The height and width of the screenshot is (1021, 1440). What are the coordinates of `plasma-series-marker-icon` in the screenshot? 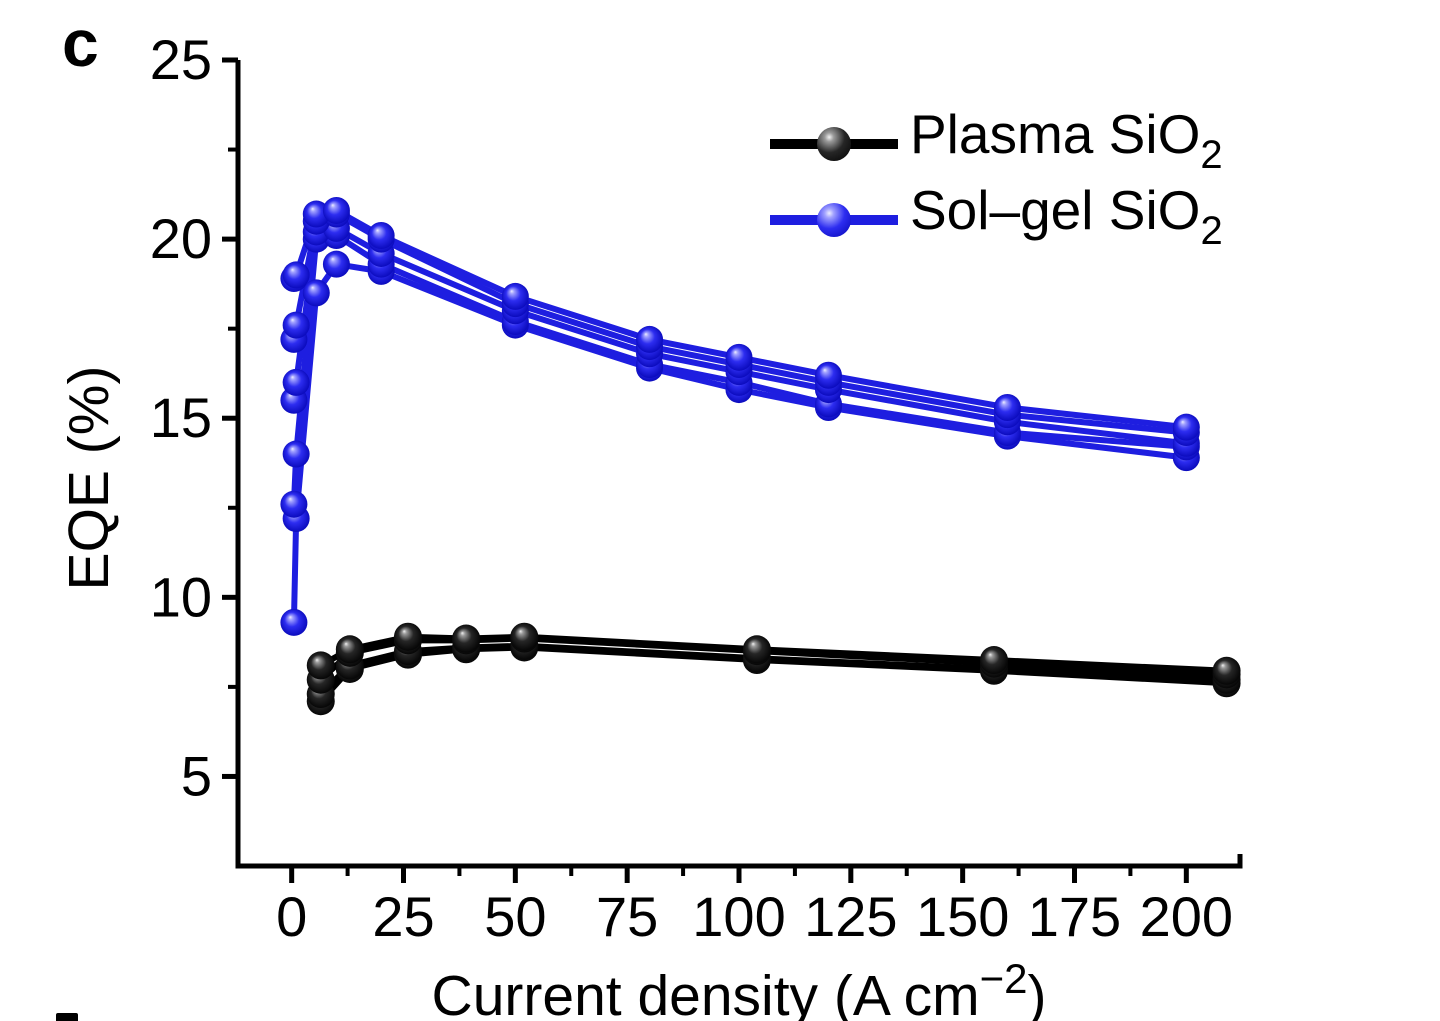 It's located at (834, 144).